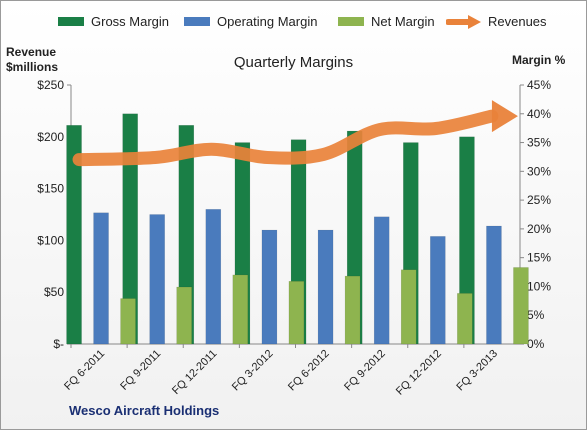 Image resolution: width=587 pixels, height=430 pixels. What do you see at coordinates (517, 21) in the screenshot?
I see `legend-label-revenues: Revenues` at bounding box center [517, 21].